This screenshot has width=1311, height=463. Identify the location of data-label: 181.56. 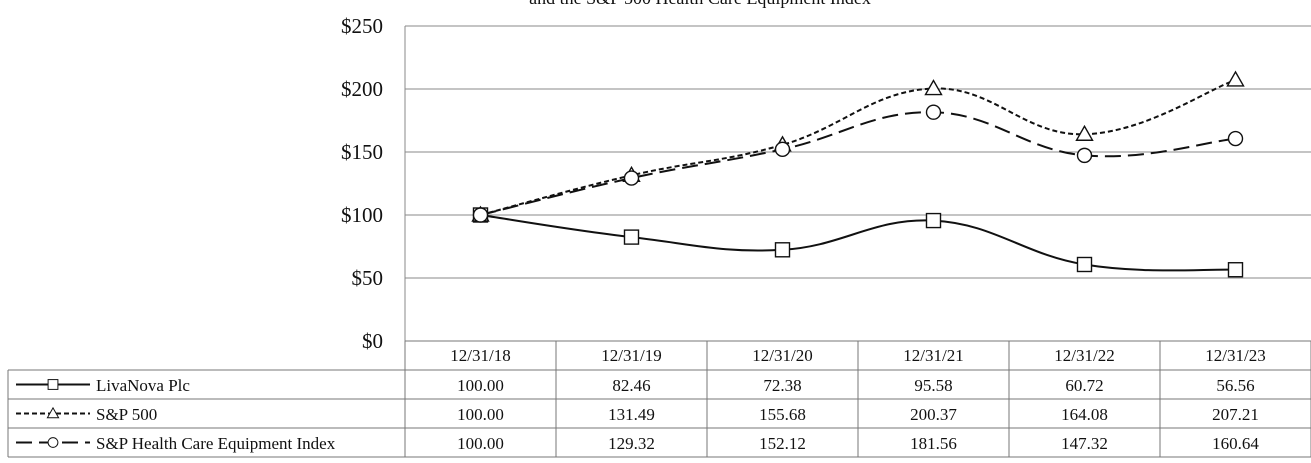
(933, 443).